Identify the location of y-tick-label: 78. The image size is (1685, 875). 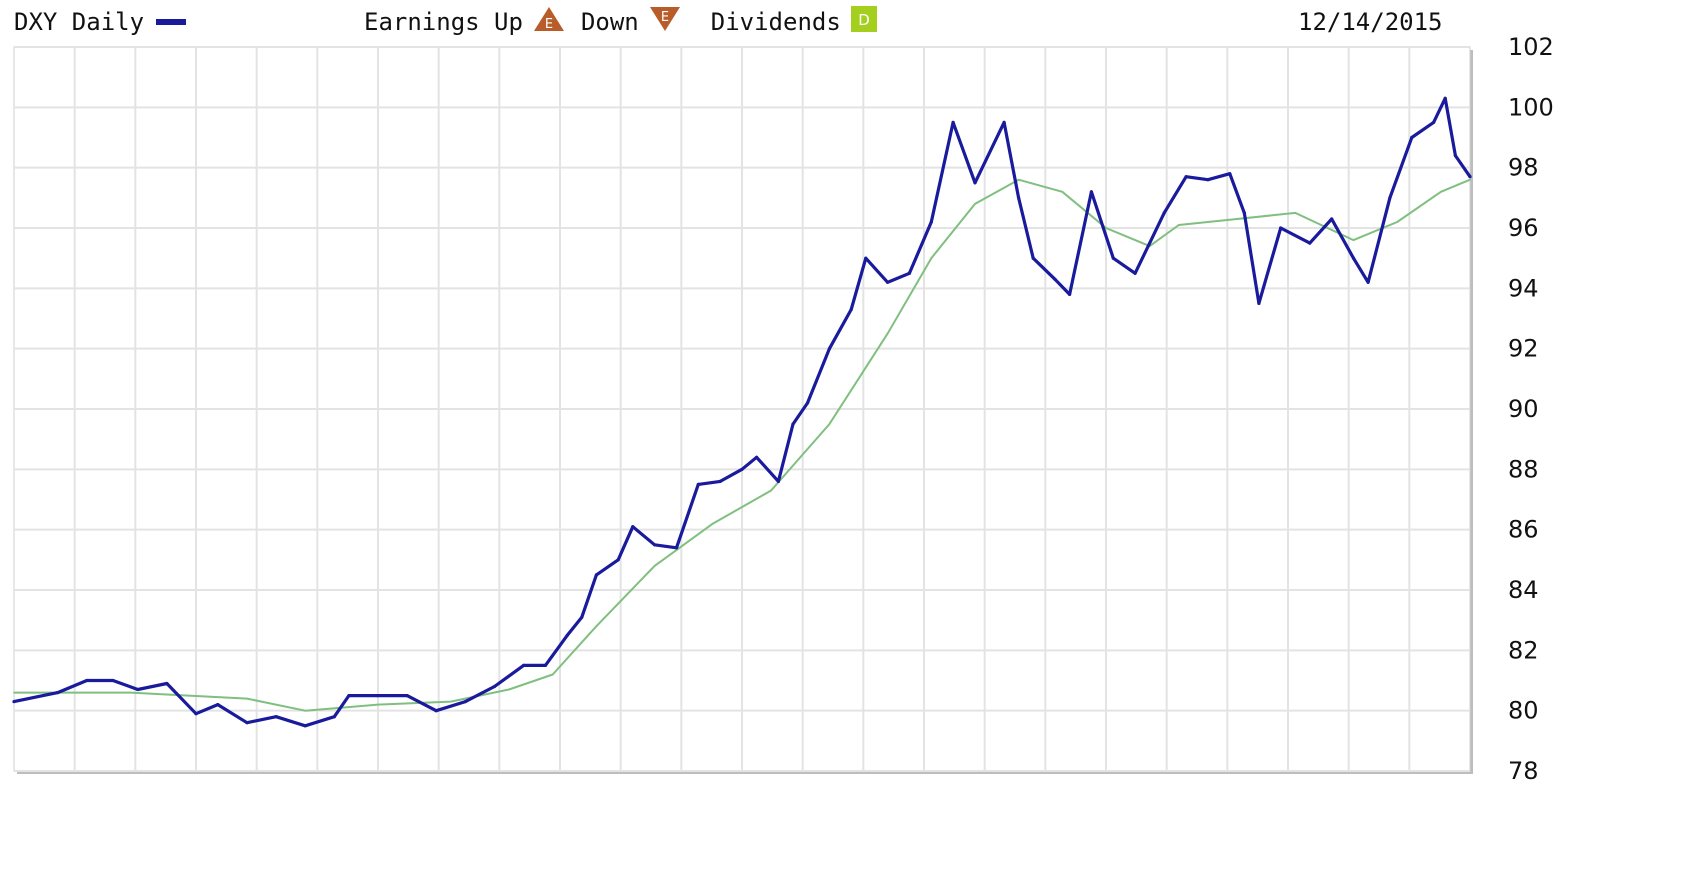
(1523, 771).